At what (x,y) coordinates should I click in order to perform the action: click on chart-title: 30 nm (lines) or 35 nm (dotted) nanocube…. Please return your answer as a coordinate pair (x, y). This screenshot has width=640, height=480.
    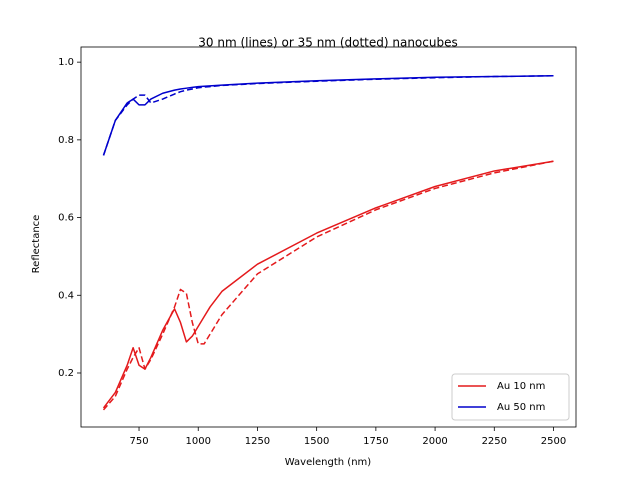
    Looking at the image, I should click on (327, 43).